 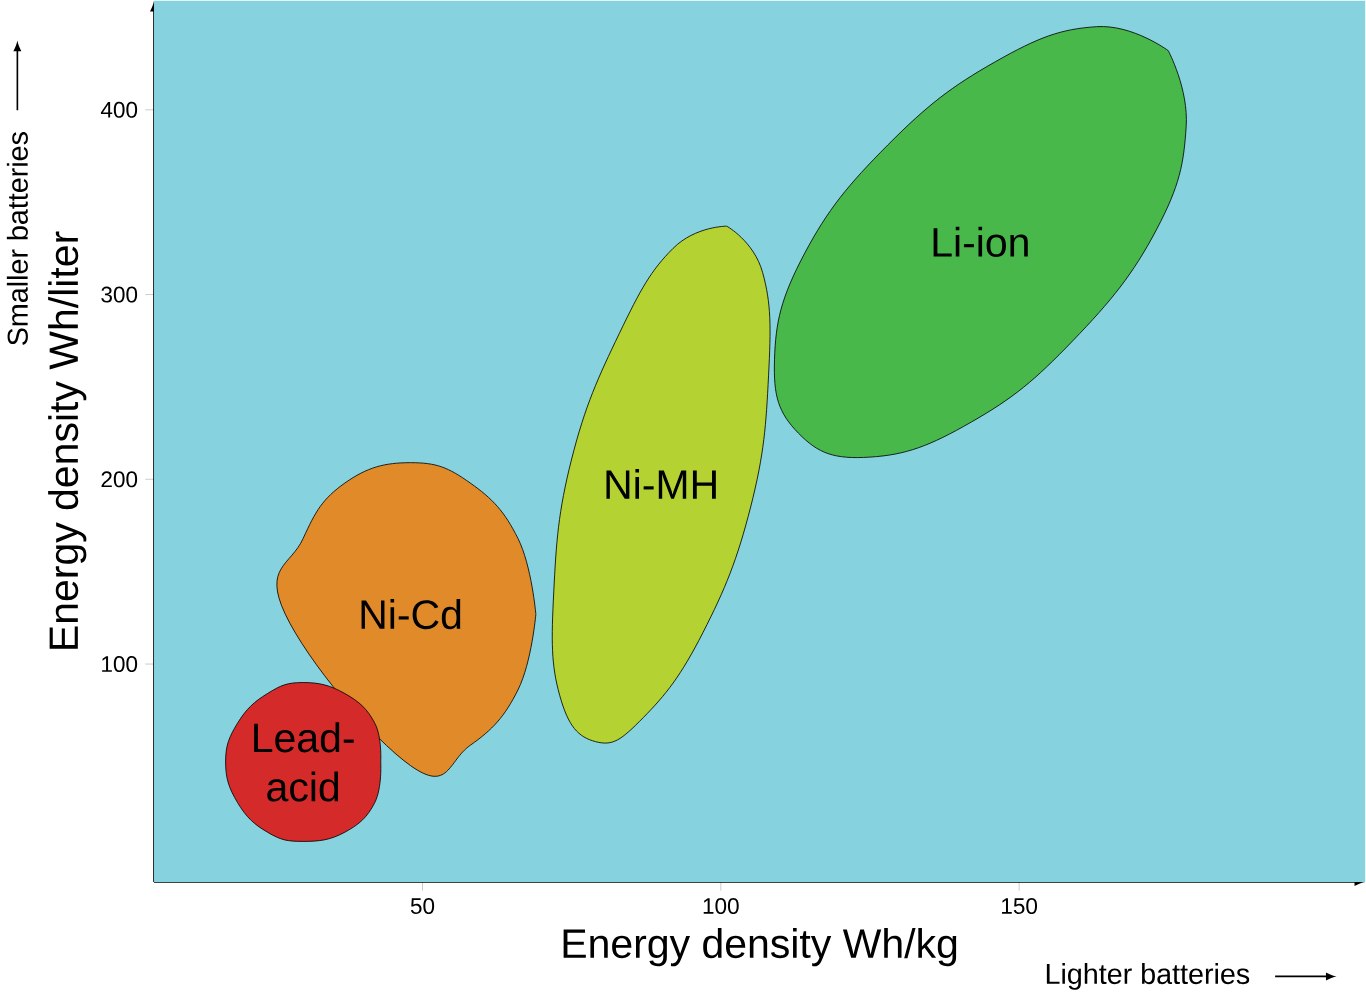 What do you see at coordinates (980, 242) in the screenshot?
I see `series-label: Li-ion` at bounding box center [980, 242].